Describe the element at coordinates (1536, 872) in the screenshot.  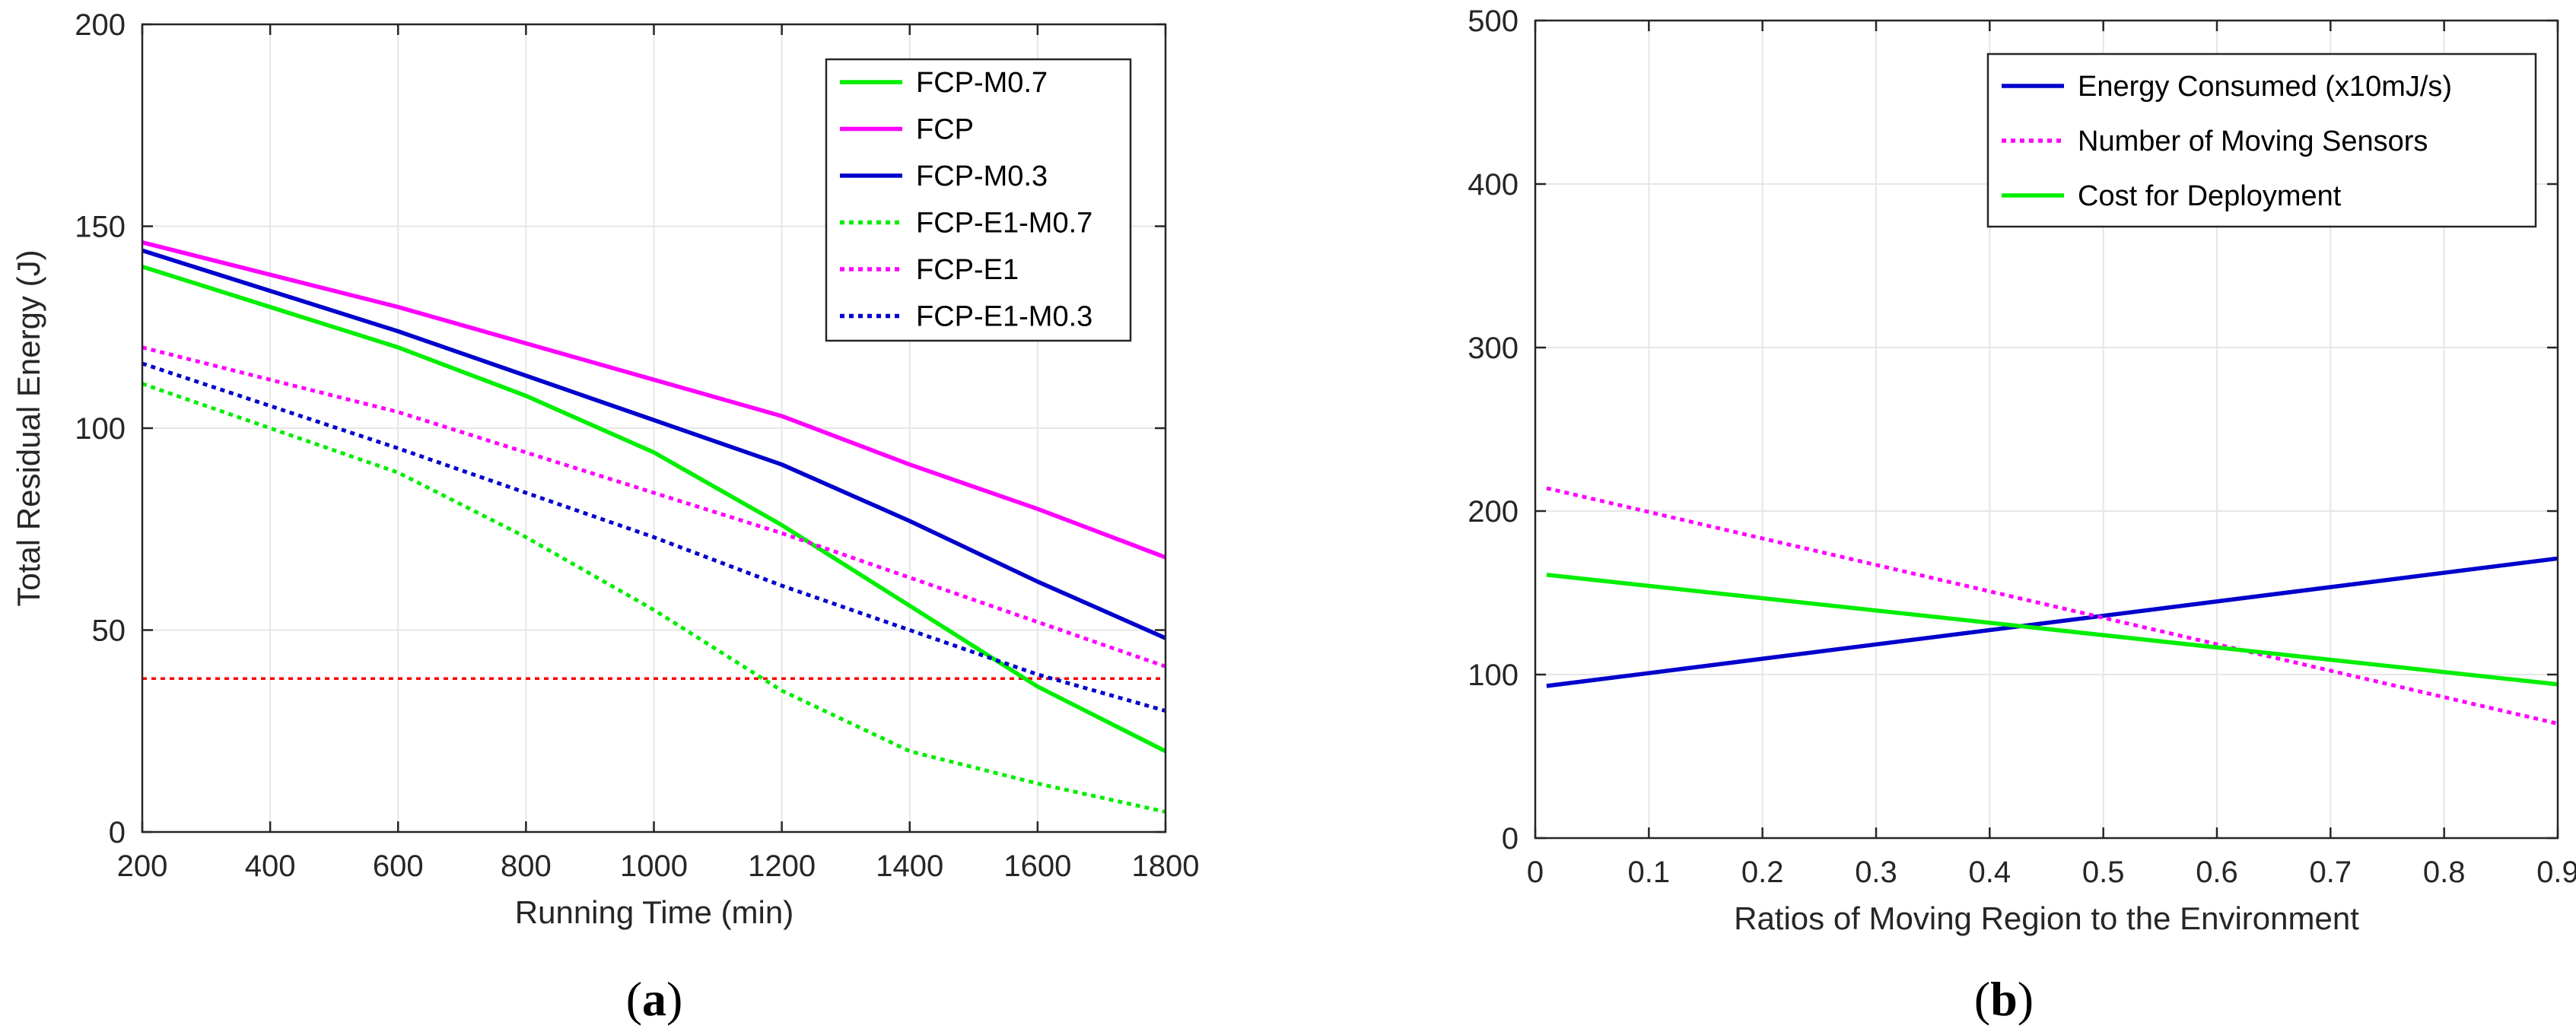
I see `x-tick-label: 0` at that location.